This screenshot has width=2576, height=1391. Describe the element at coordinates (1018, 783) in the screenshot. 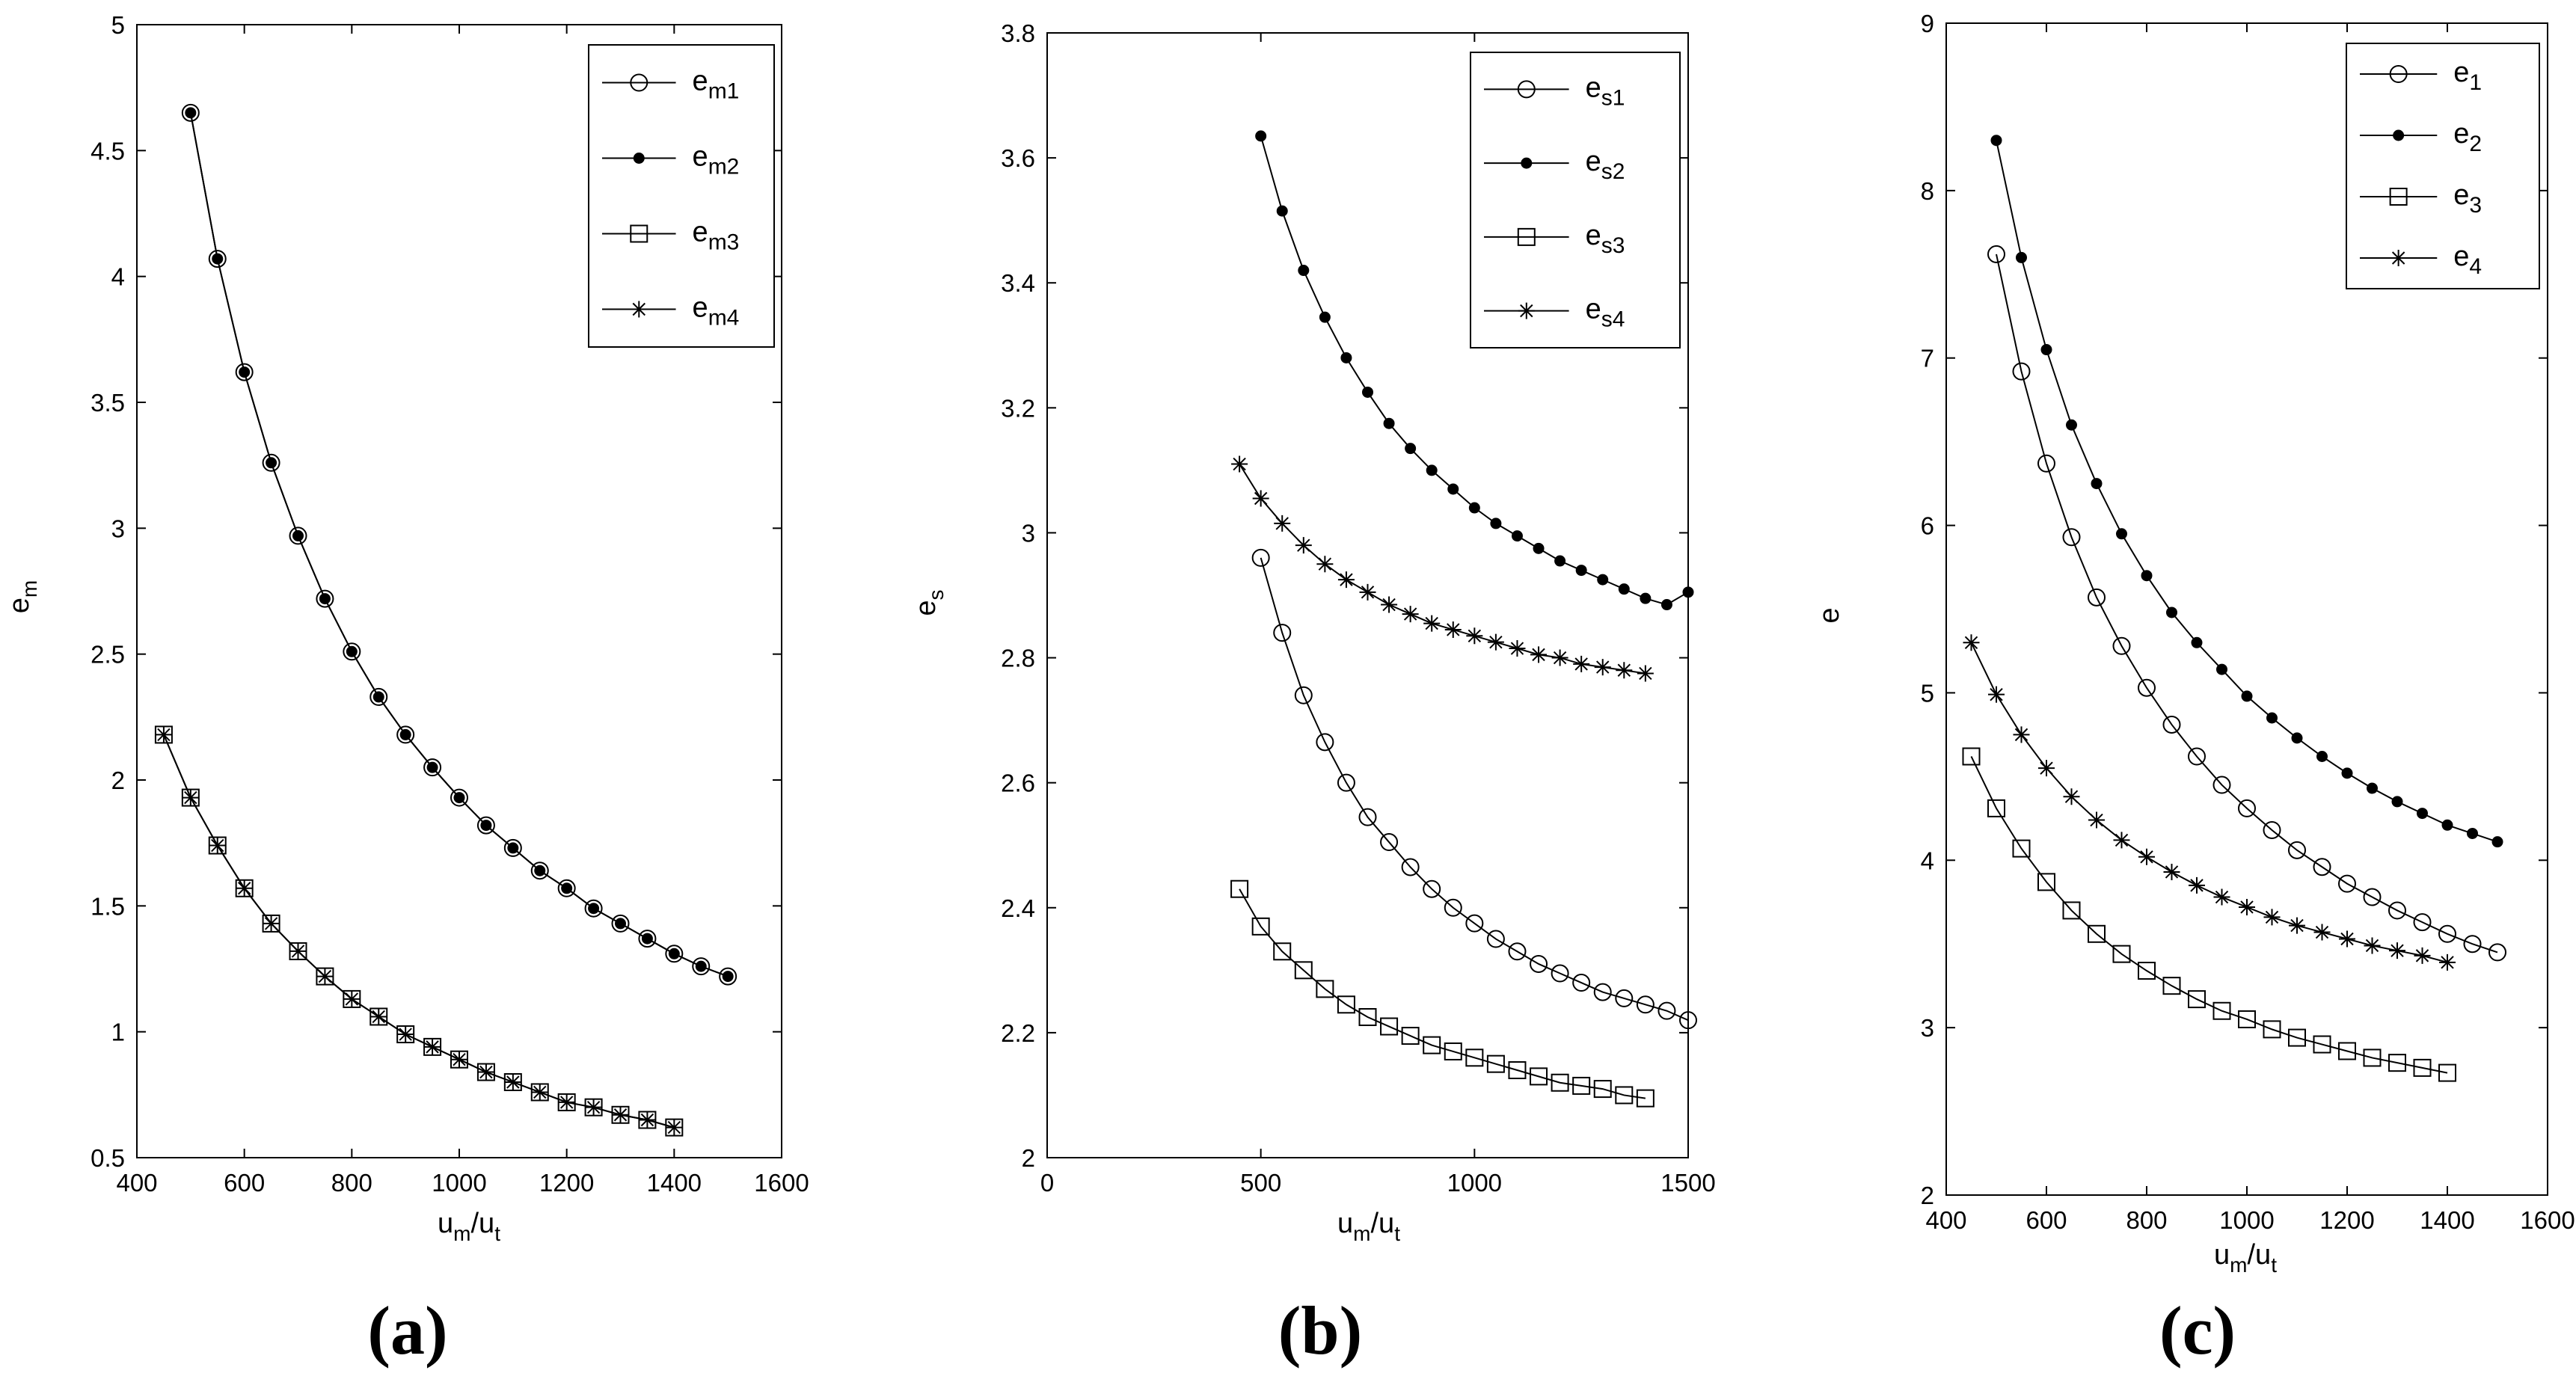

I see `y-tick-label: 2.6` at that location.